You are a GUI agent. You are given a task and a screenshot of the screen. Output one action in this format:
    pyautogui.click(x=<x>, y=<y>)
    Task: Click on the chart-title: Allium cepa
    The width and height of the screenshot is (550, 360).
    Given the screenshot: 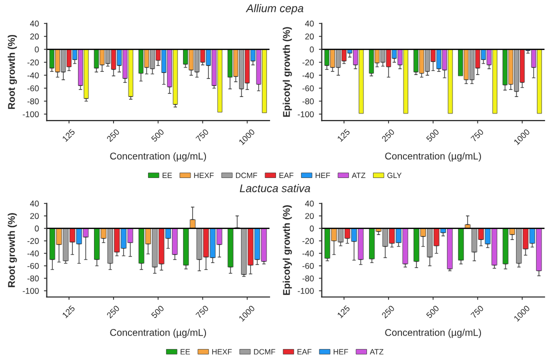 What is the action you would take?
    pyautogui.click(x=275, y=9)
    